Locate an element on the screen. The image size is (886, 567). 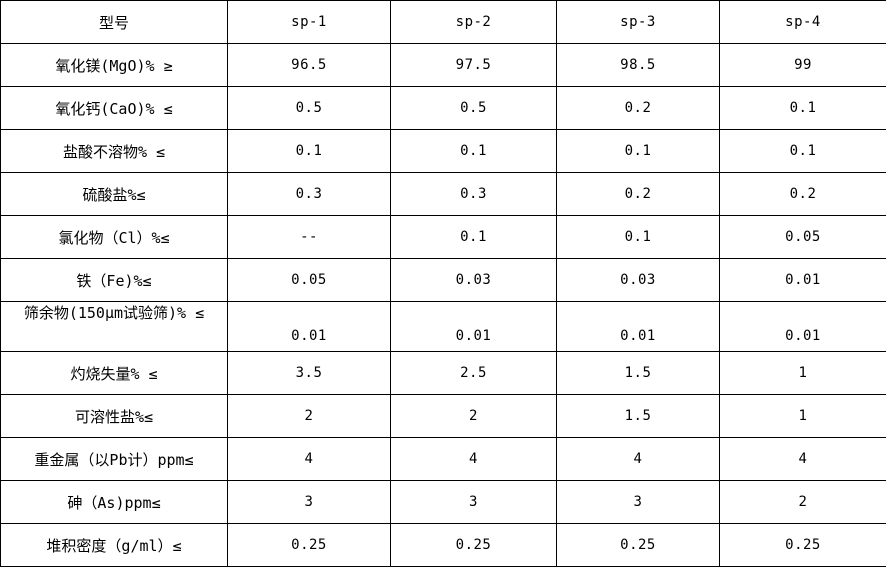
value-cell: 97.5 is located at coordinates (474, 65).